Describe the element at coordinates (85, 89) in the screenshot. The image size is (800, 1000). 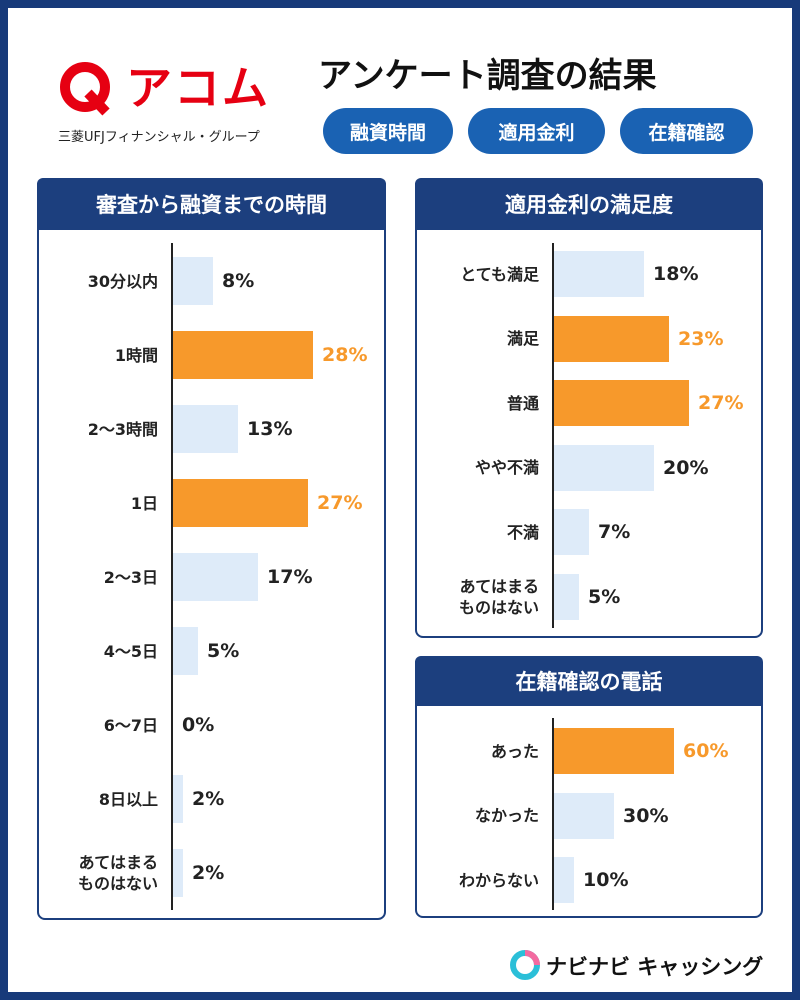
I see `brand-icon` at that location.